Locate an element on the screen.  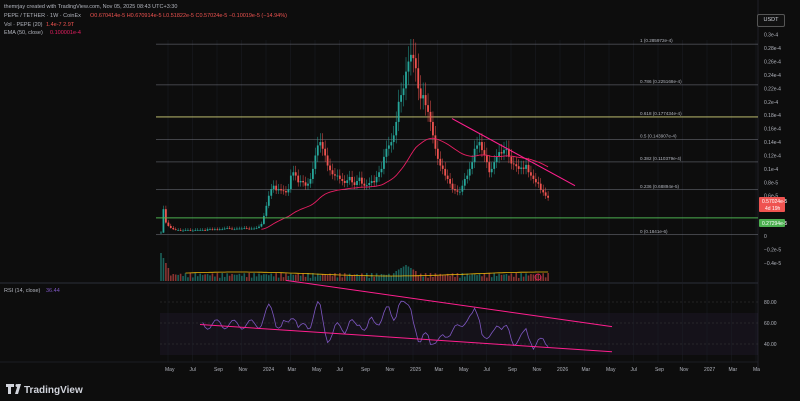
x-tick-label: Jul is located at coordinates (340, 370).